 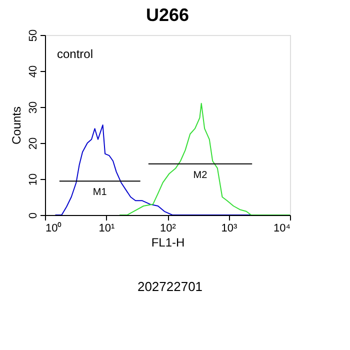 I want to click on x-tick-label: 10², so click(x=168, y=228).